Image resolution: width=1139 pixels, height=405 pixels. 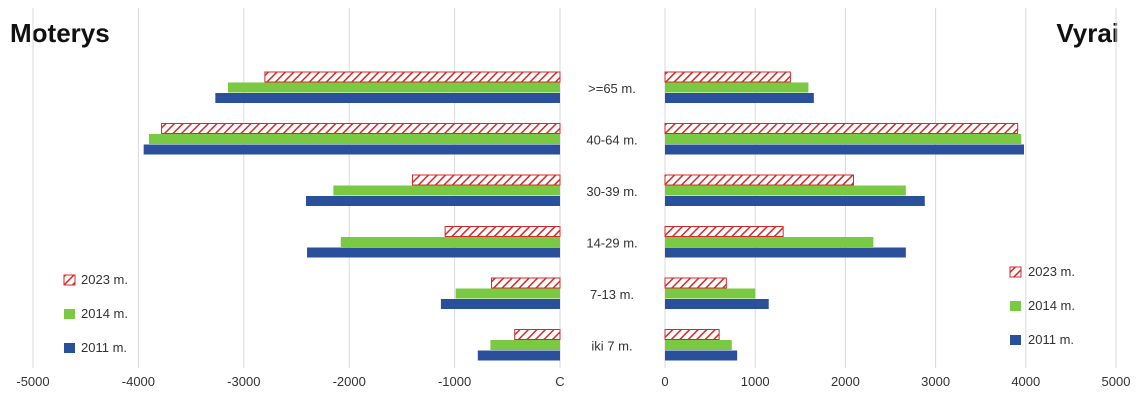 What do you see at coordinates (935, 381) in the screenshot?
I see `right-tick-label: 3000` at bounding box center [935, 381].